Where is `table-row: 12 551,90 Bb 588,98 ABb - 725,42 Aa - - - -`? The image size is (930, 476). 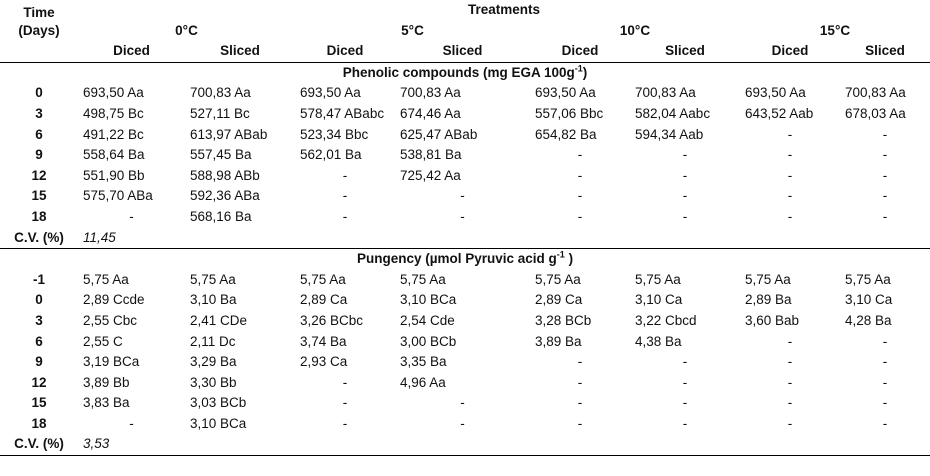 table-row: 12 551,90 Bb 588,98 ABb - 725,42 Aa - - - - is located at coordinates (465, 176).